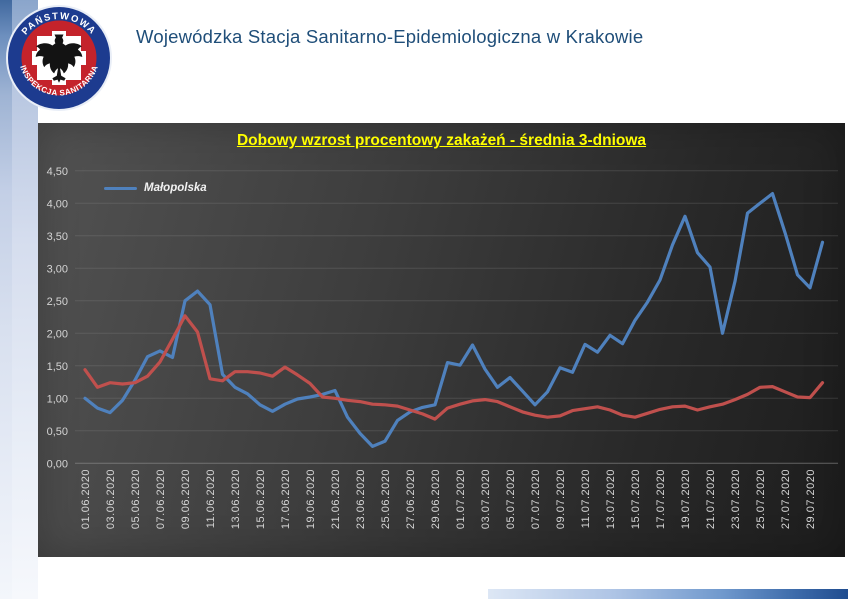  What do you see at coordinates (761, 499) in the screenshot?
I see `x-axis-tick: 25.07.2020` at bounding box center [761, 499].